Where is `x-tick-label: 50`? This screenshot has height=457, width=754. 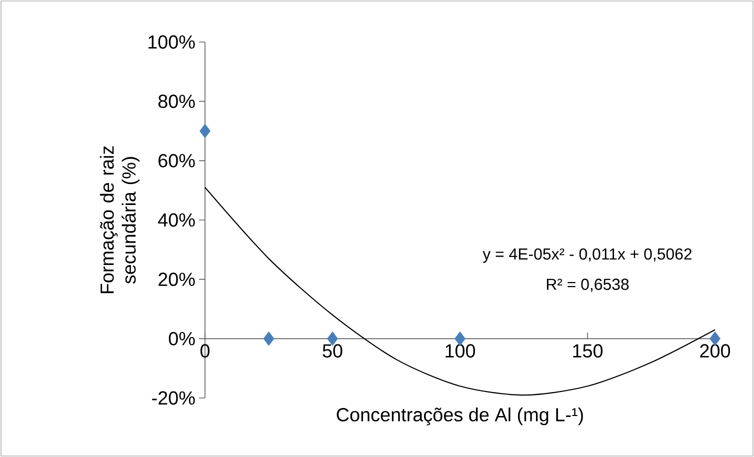
x-tick-label: 50 is located at coordinates (332, 351).